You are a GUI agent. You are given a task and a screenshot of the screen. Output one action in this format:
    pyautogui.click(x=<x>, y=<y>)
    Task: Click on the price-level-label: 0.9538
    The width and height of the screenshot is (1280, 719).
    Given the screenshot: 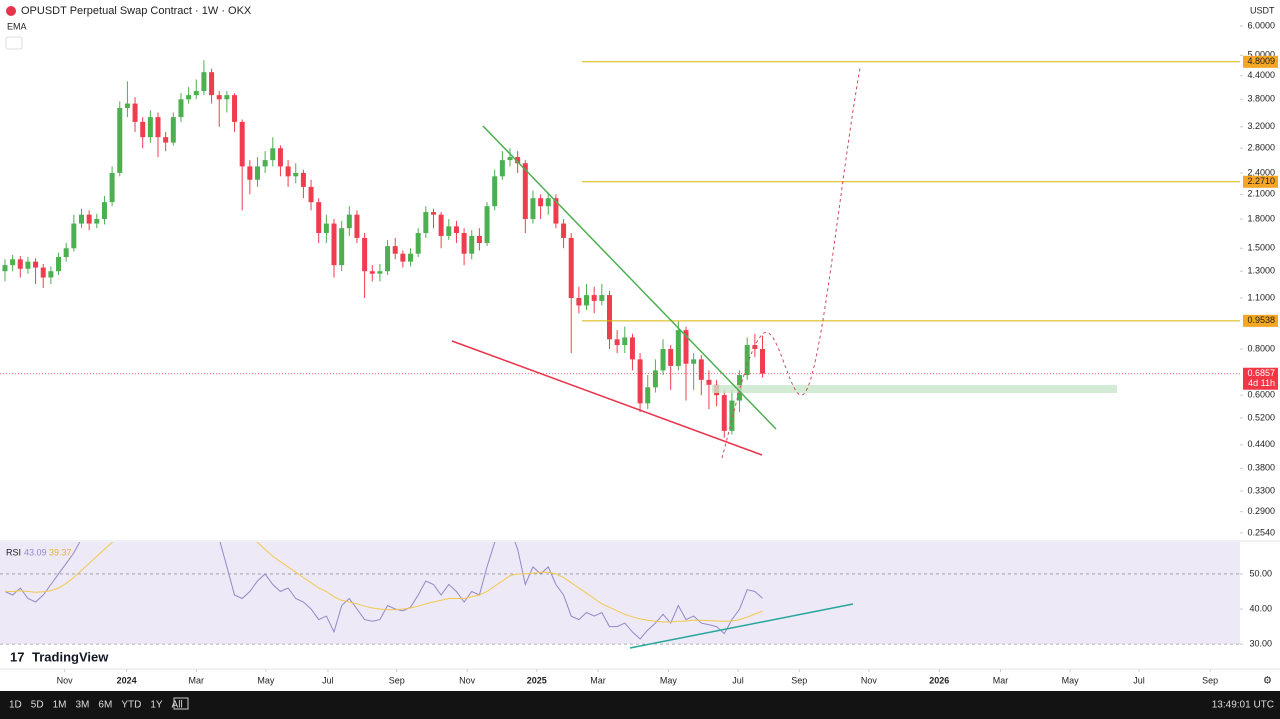 What is the action you would take?
    pyautogui.click(x=1261, y=320)
    